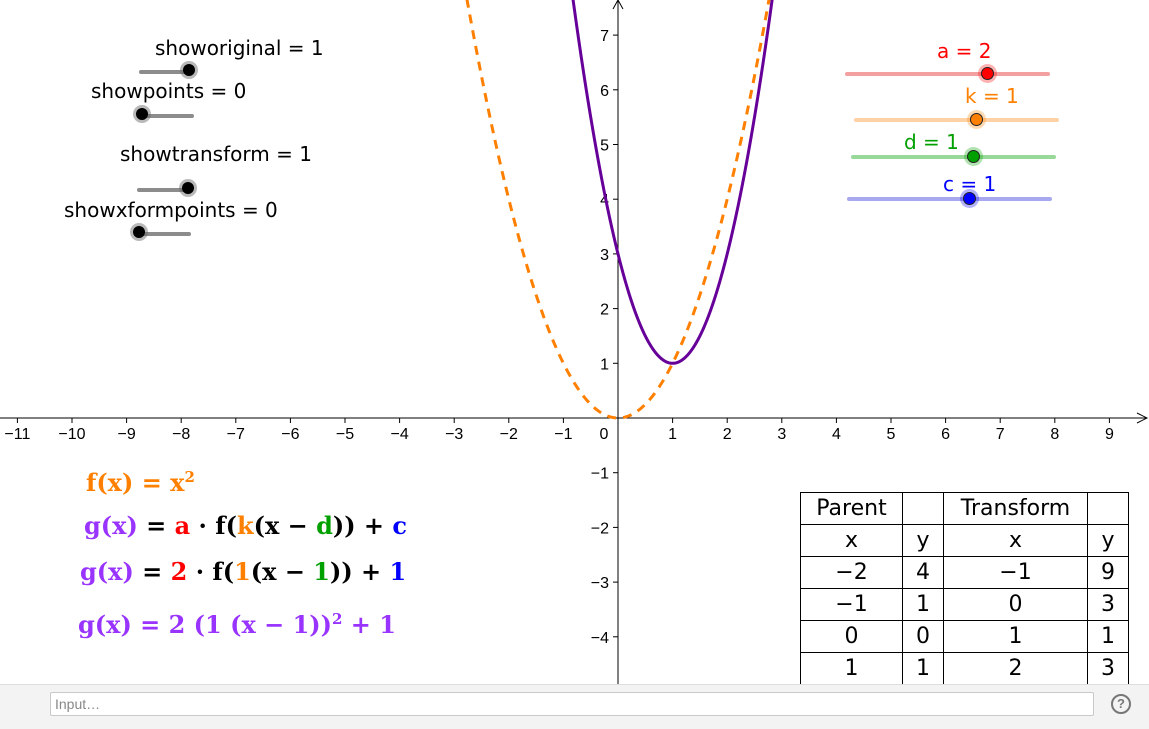  Describe the element at coordinates (1108, 572) in the screenshot. I see `table-cell: 9` at that location.